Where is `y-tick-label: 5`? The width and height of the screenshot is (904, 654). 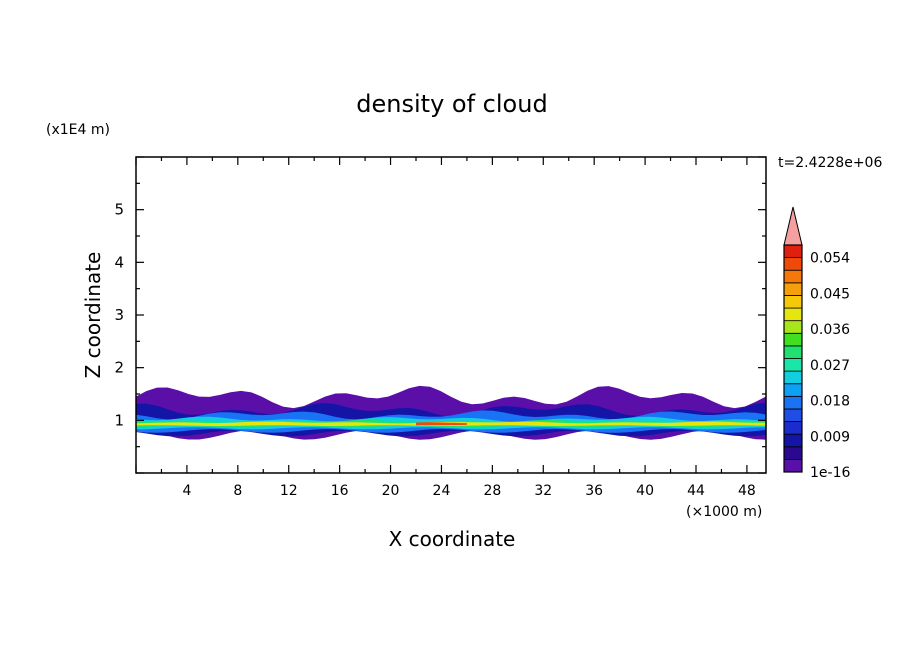
y-tick-label: 5 is located at coordinates (119, 210).